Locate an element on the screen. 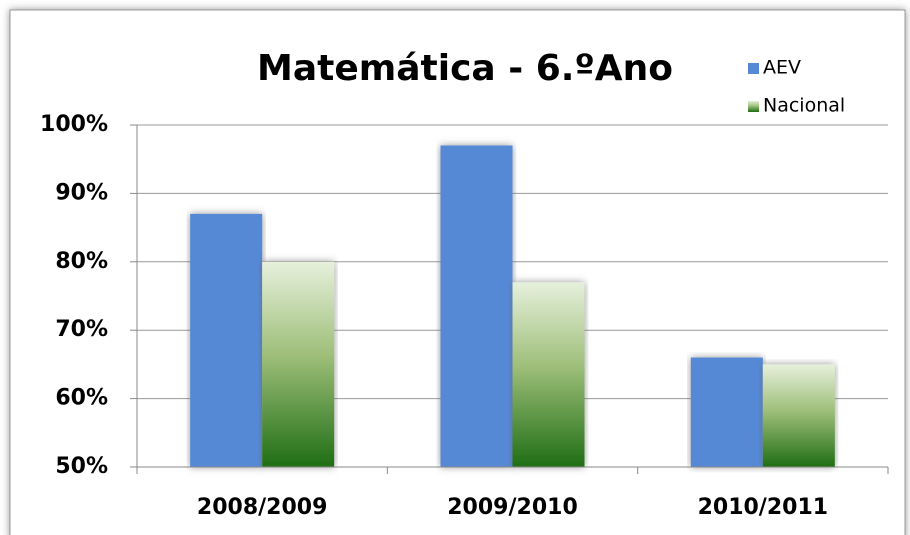 Image resolution: width=910 pixels, height=535 pixels. legend-label: Nacional is located at coordinates (804, 106).